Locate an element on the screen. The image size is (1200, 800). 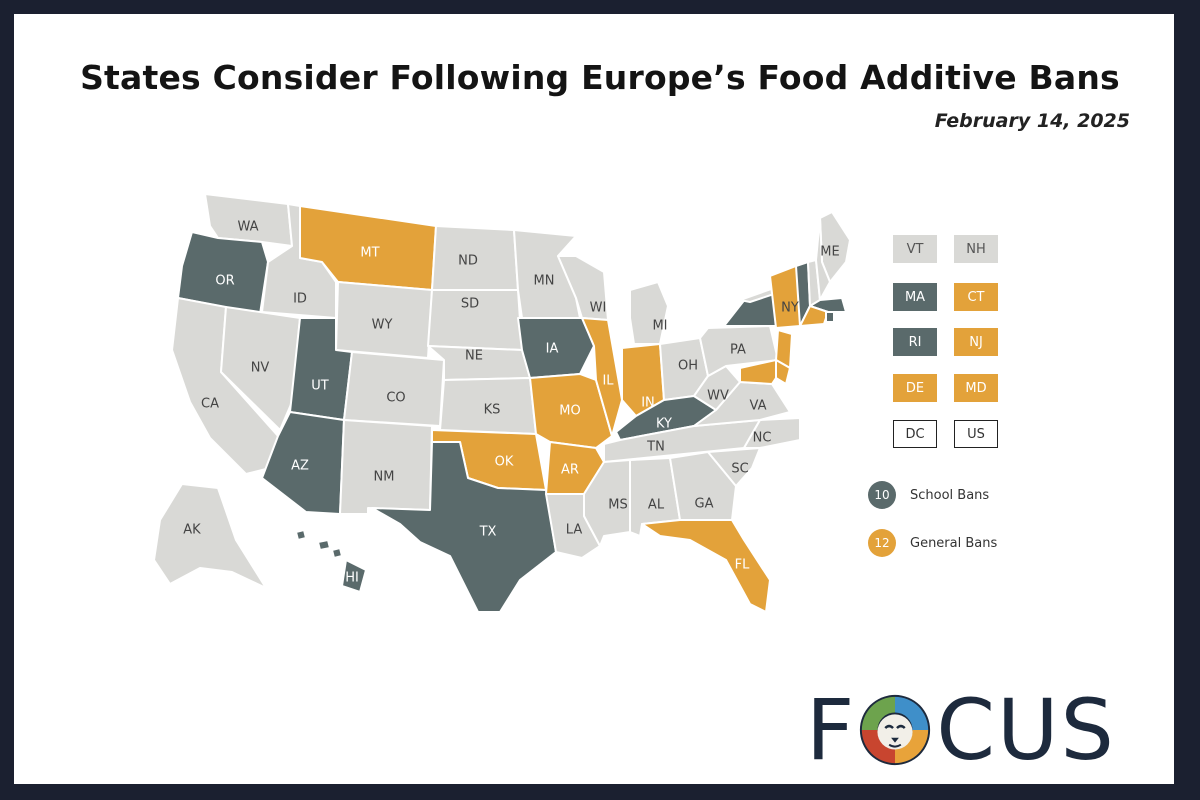
state-nv is located at coordinates (260, 368).